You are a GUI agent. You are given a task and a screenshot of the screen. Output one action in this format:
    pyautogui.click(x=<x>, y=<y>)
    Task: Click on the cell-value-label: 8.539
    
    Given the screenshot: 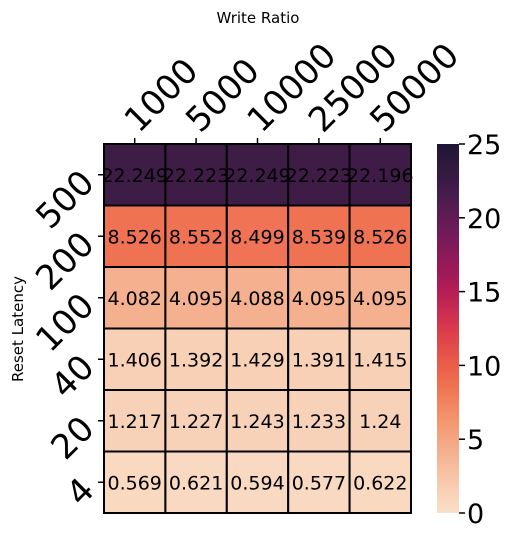 What is the action you would take?
    pyautogui.click(x=319, y=237)
    